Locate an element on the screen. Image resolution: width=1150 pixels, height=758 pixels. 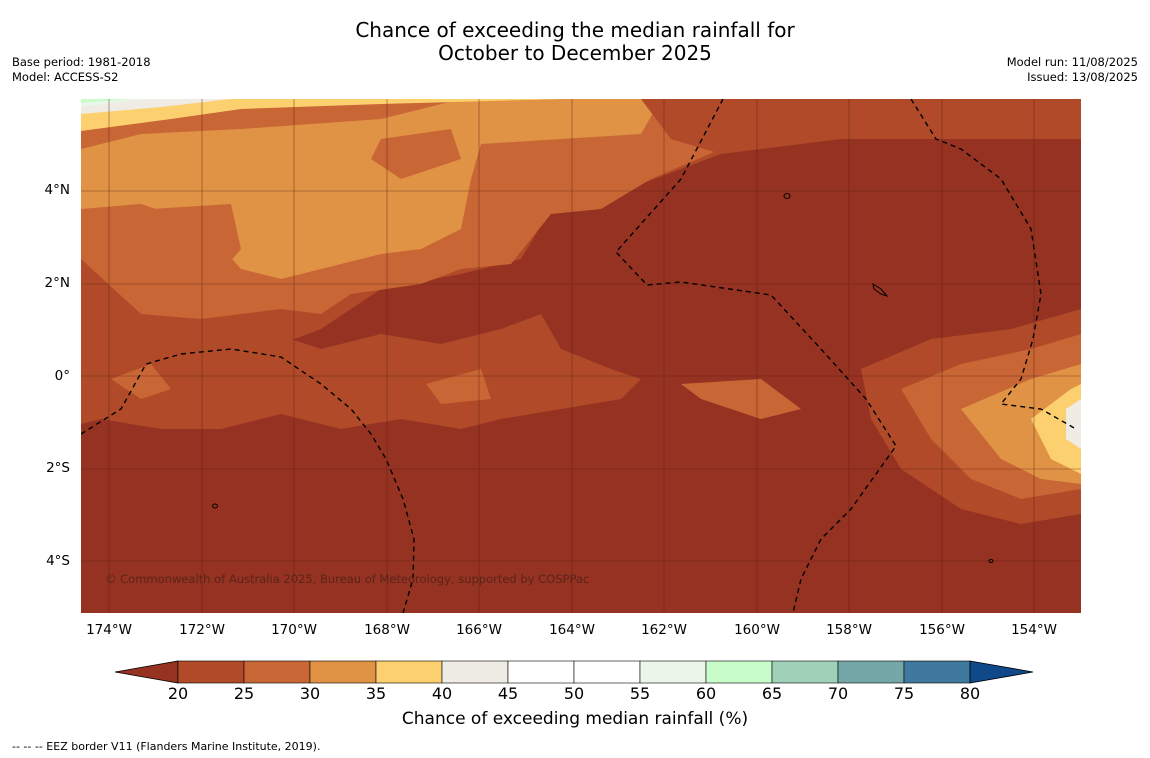
lon-label: 156°W is located at coordinates (942, 630).